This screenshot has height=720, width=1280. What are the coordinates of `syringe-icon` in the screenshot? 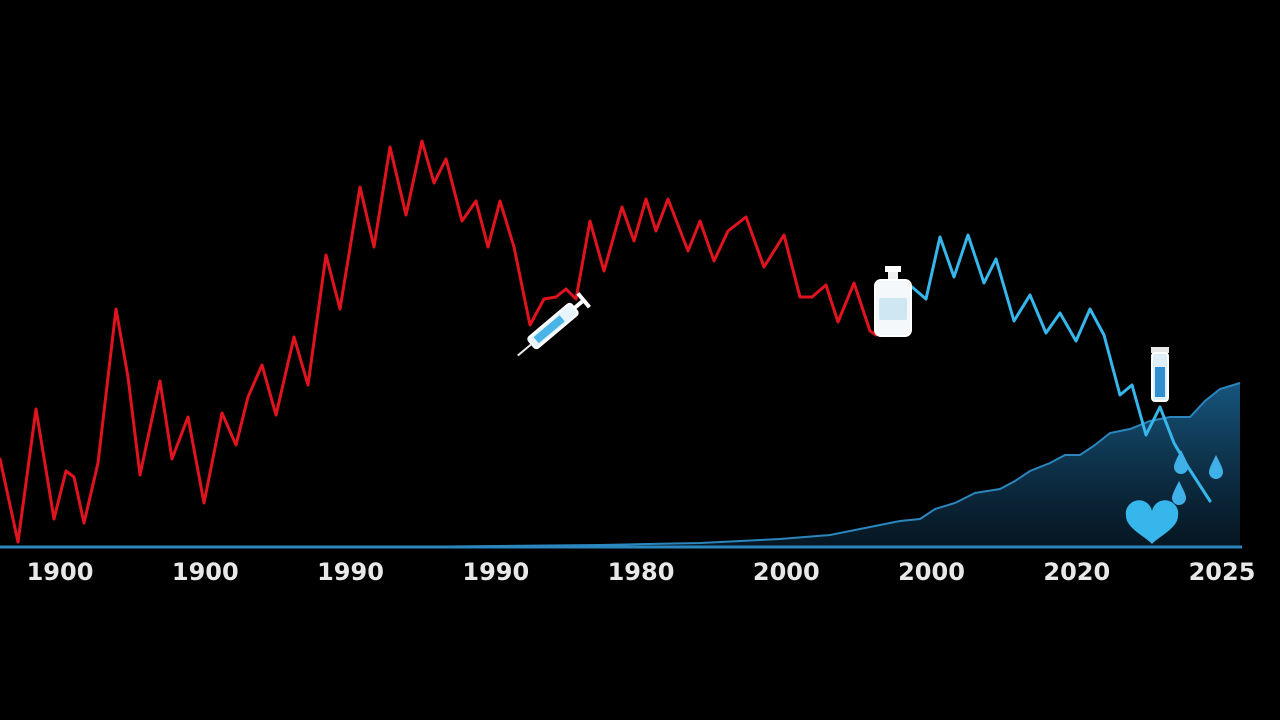 It's located at (554, 324).